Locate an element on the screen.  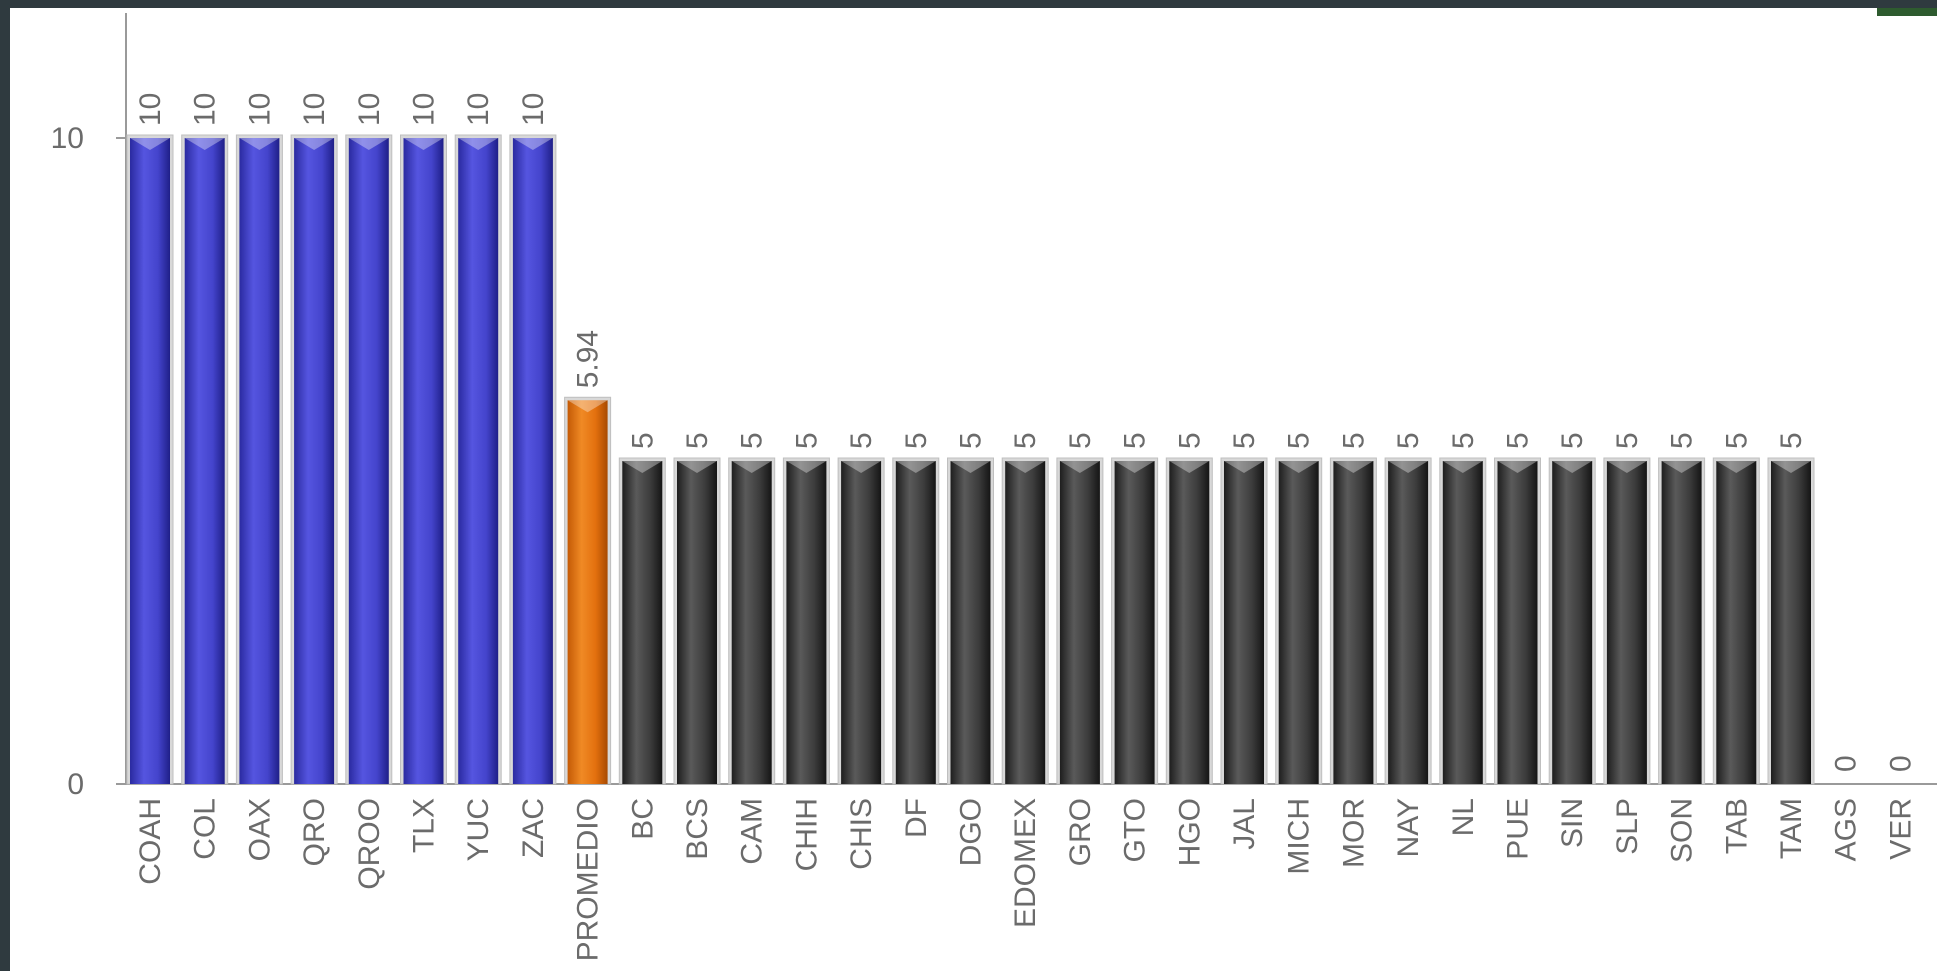
data-label-gro: 5 is located at coordinates (1080, 440).